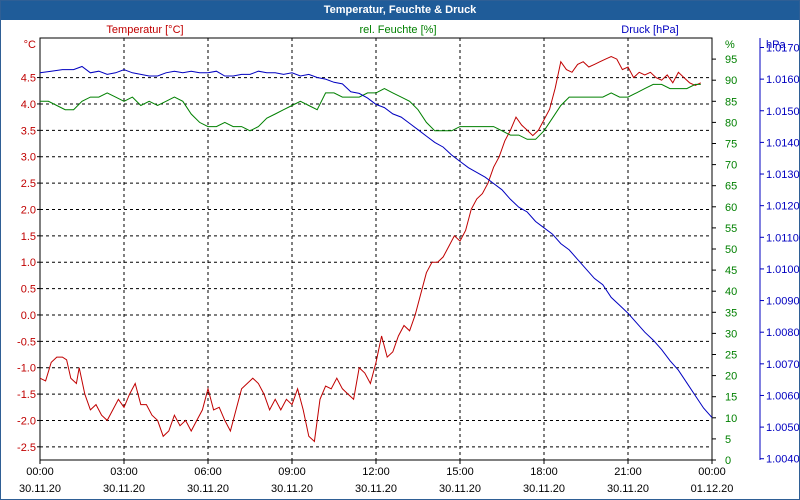  Describe the element at coordinates (731, 271) in the screenshot. I see `y-mid-tick-label: 45` at that location.